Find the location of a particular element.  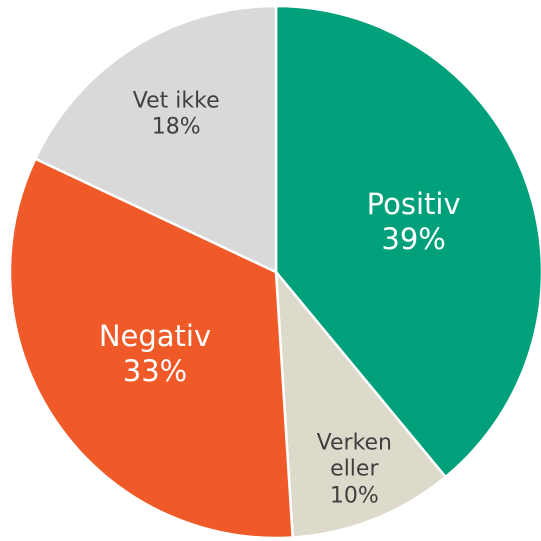

value-label: 18% is located at coordinates (176, 127).